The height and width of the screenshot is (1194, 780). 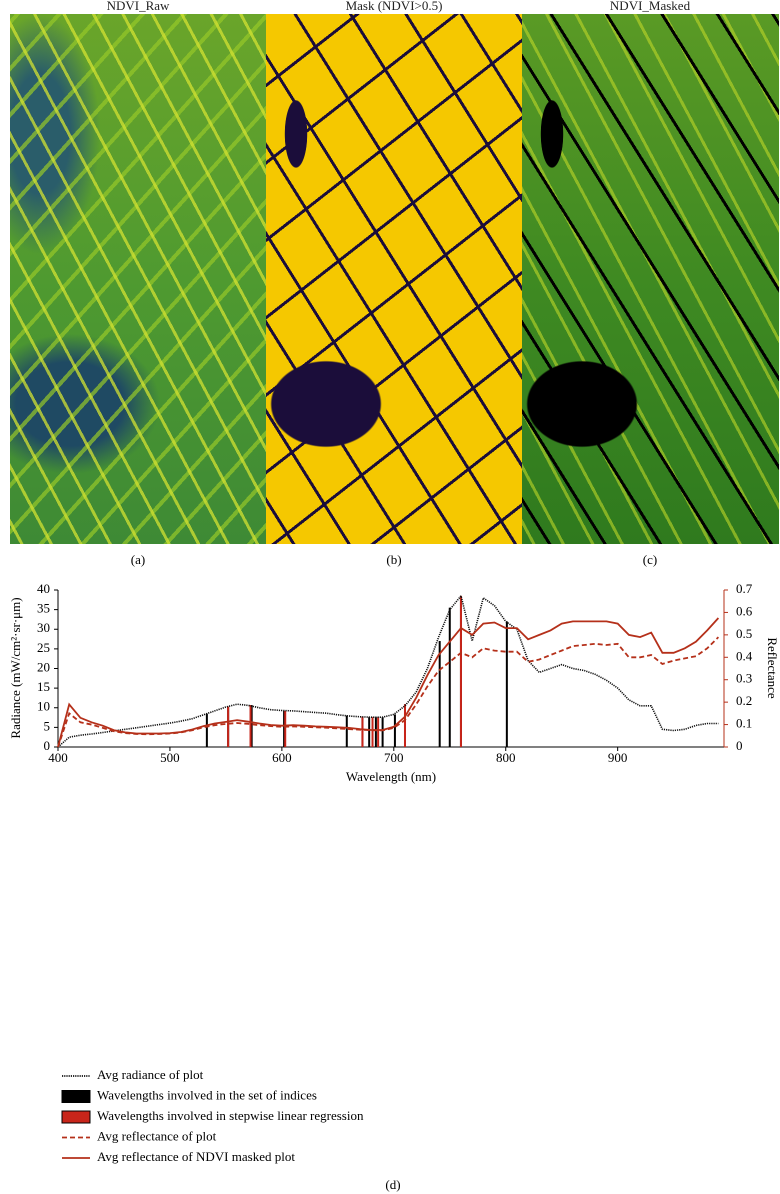 I want to click on y2-tick-label: 0, so click(x=739, y=745).